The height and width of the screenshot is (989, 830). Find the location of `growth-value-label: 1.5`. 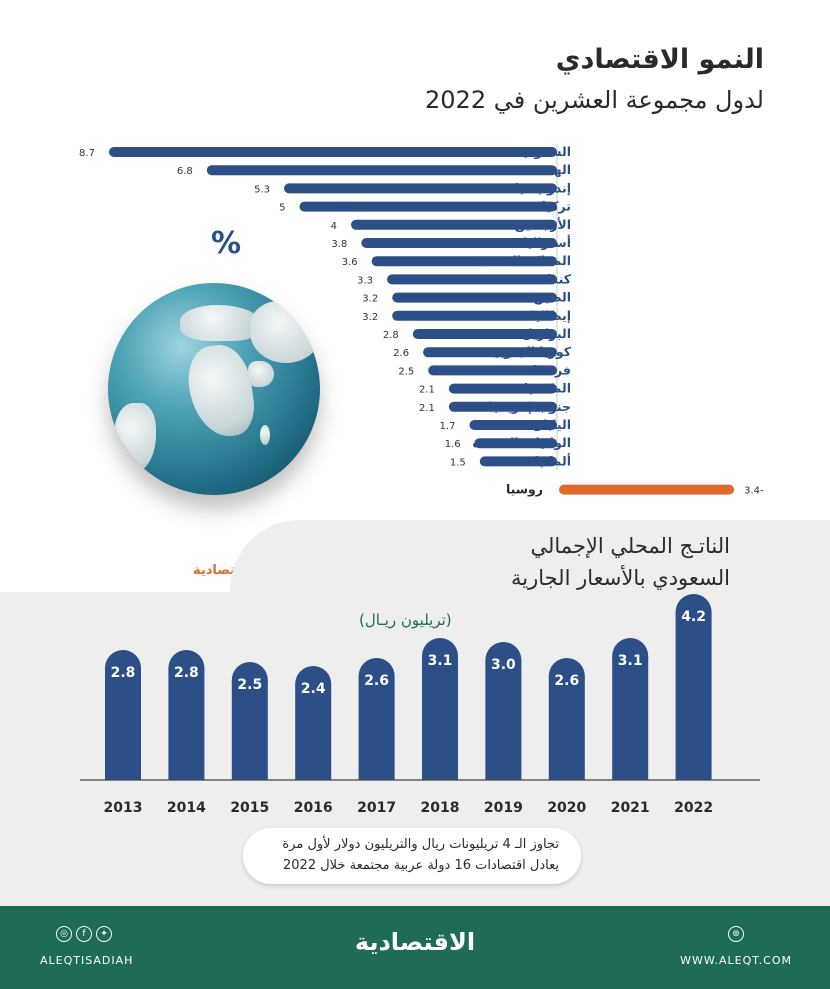

growth-value-label: 1.5 is located at coordinates (458, 462).